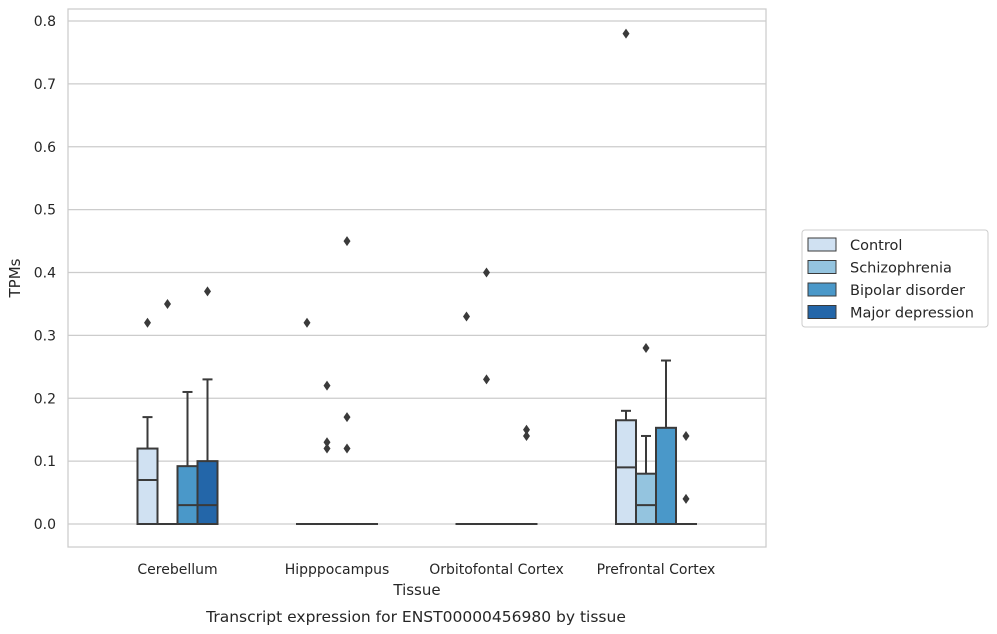  Describe the element at coordinates (416, 590) in the screenshot. I see `x-axis-title: Tissue` at that location.